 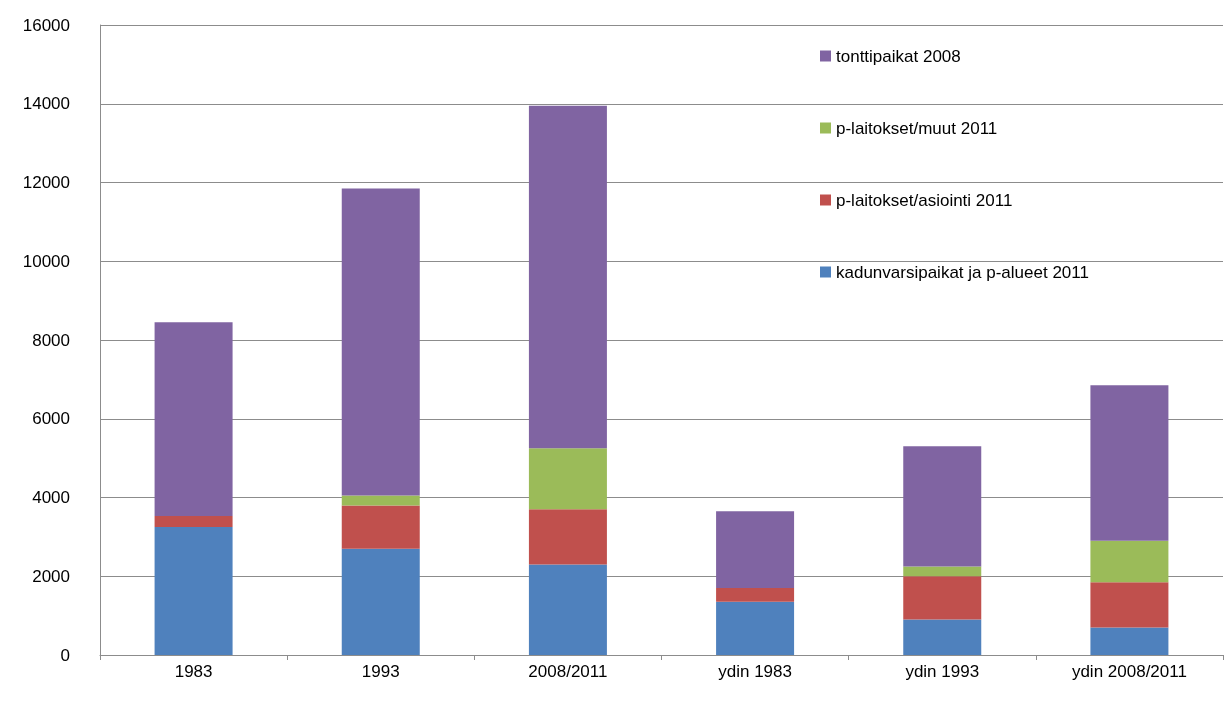 I want to click on y-tick-label: 4000, so click(x=51, y=497).